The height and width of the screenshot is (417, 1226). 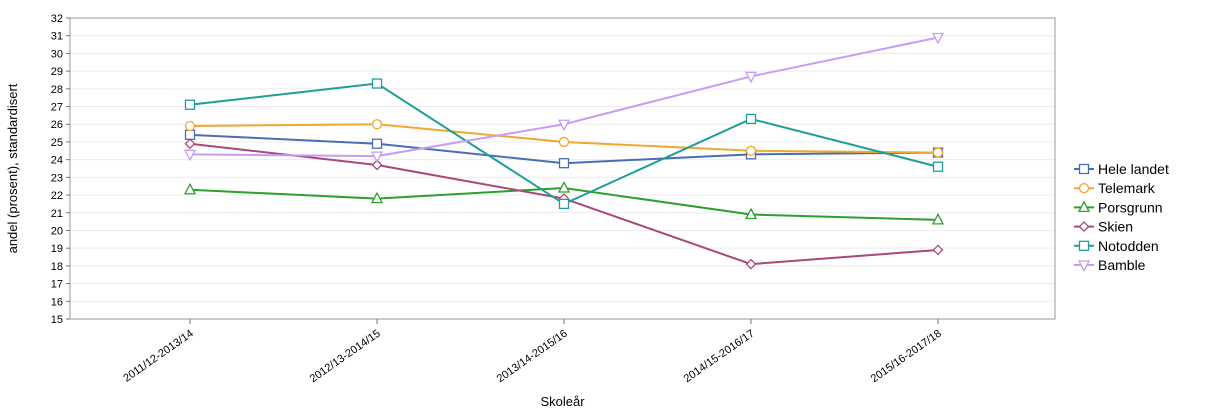 I want to click on y-tick-label: 30, so click(x=57, y=54).